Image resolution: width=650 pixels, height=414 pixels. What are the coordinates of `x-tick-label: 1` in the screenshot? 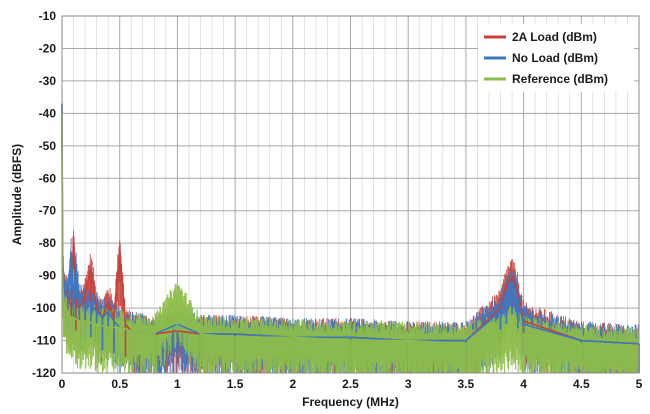 It's located at (177, 384).